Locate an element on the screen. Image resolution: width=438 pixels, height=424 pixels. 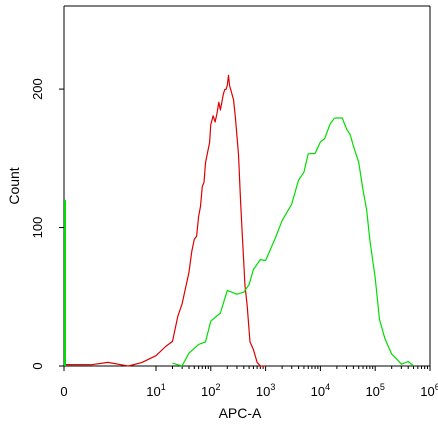
x-tick-label: 10³ is located at coordinates (265, 390).